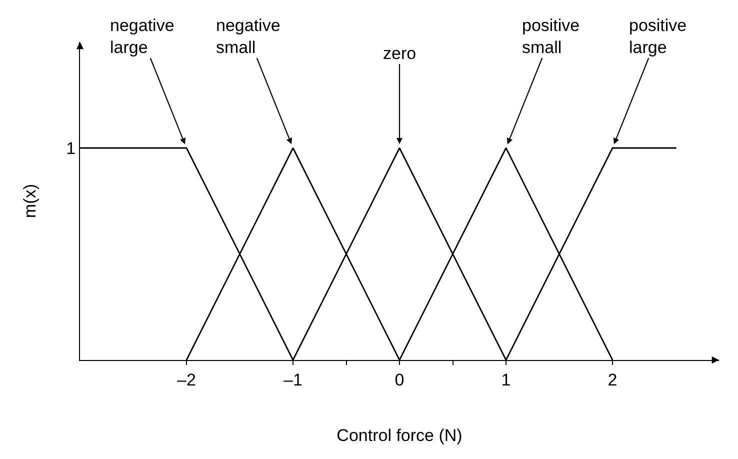 This screenshot has height=459, width=738. Describe the element at coordinates (613, 380) in the screenshot. I see `x-tick-label: 2` at that location.